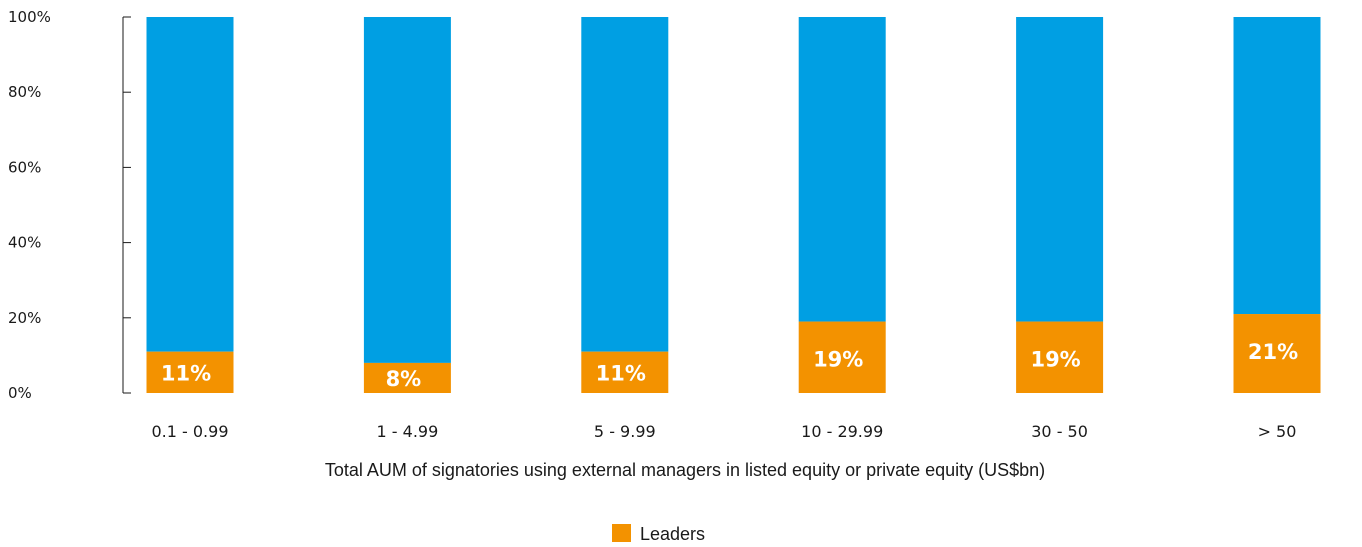 The height and width of the screenshot is (547, 1362). Describe the element at coordinates (1273, 352) in the screenshot. I see `bar-data-label: 21%` at that location.